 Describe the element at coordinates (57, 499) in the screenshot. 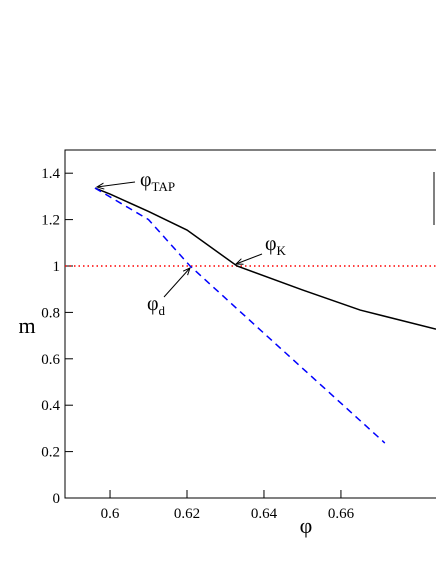

I see `y-tick-label: 0` at that location.